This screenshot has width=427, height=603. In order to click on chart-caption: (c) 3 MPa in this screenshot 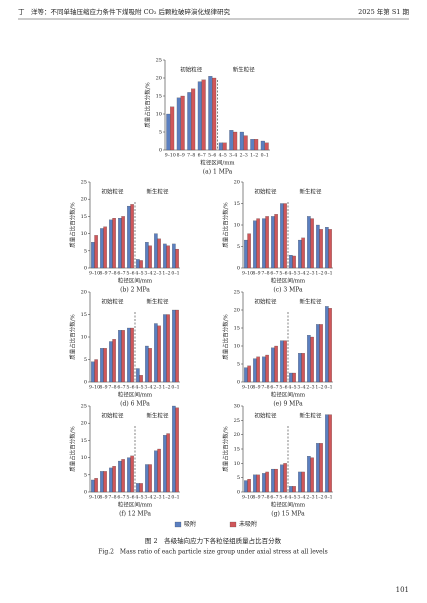, I will do `click(288, 290)`.